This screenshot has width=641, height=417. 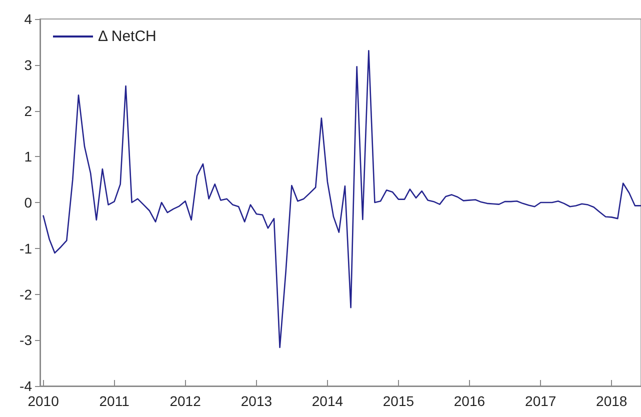 What do you see at coordinates (470, 401) in the screenshot?
I see `x-tick-label: 2016` at bounding box center [470, 401].